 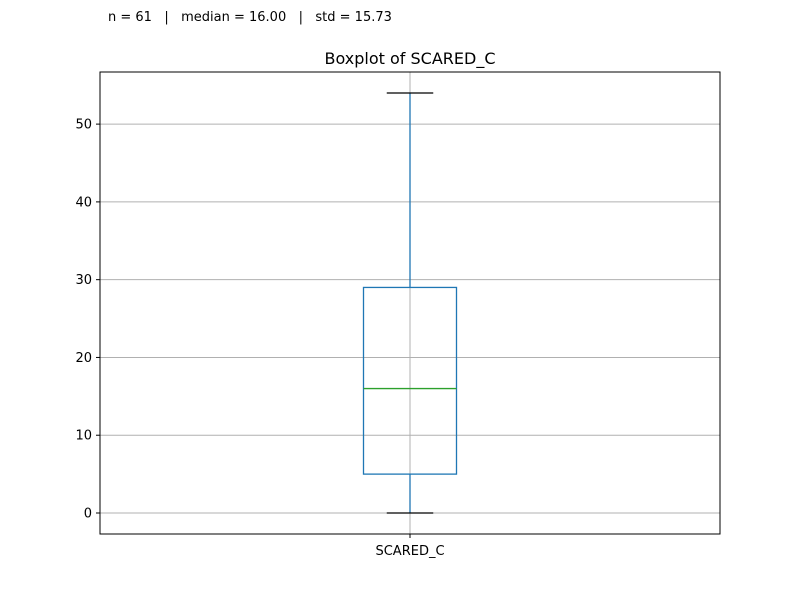 I want to click on boxplot-marks, so click(x=410, y=303).